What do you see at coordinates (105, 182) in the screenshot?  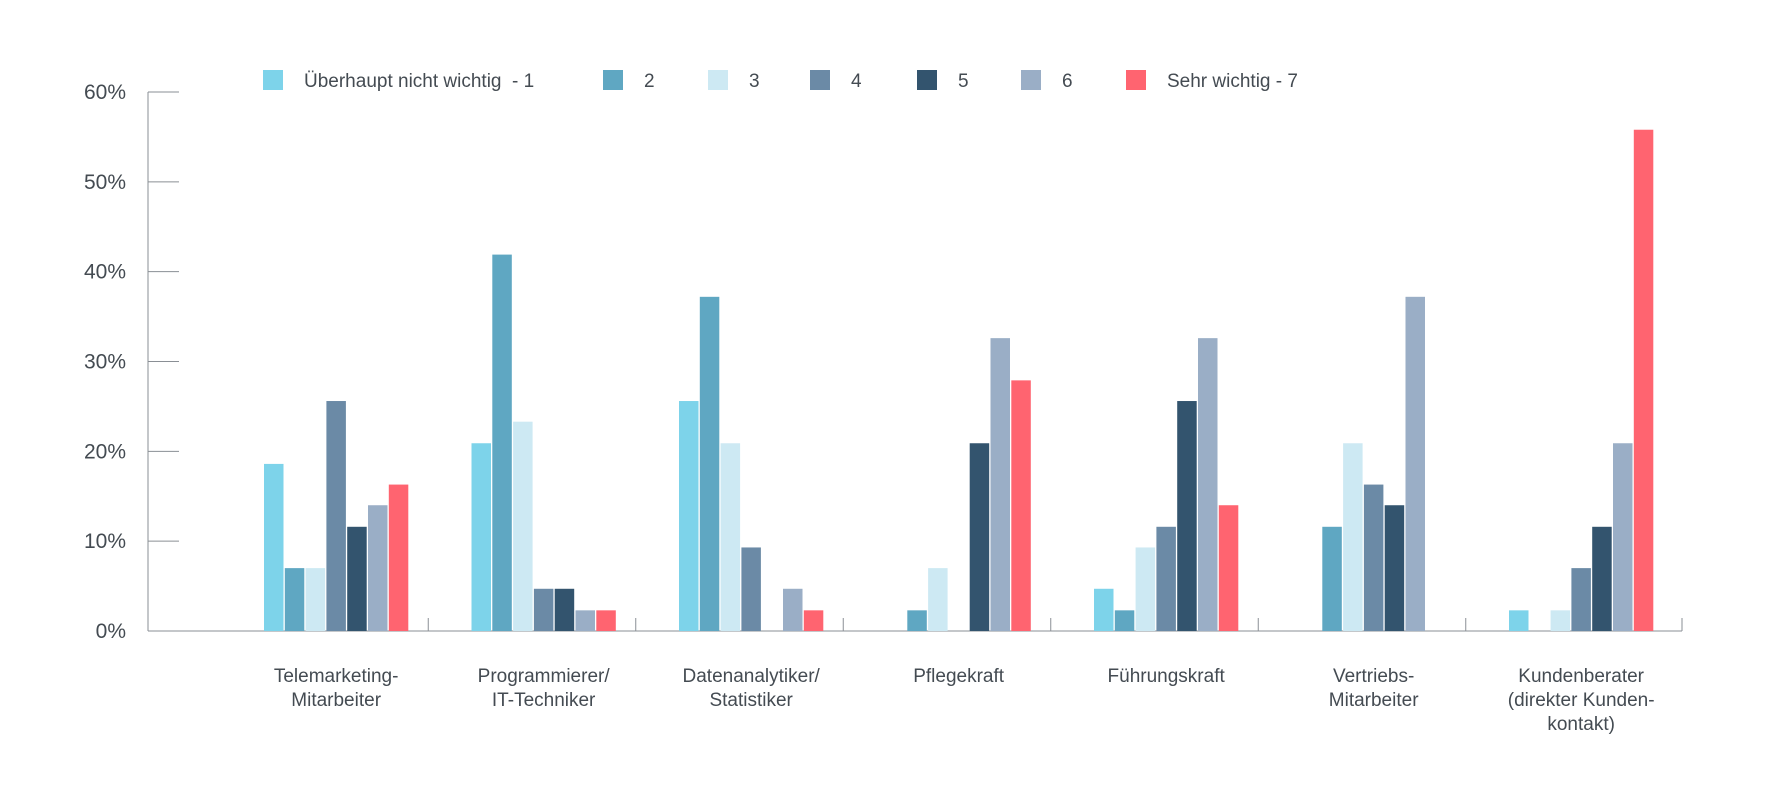 I see `y-tick-label: 50%` at bounding box center [105, 182].